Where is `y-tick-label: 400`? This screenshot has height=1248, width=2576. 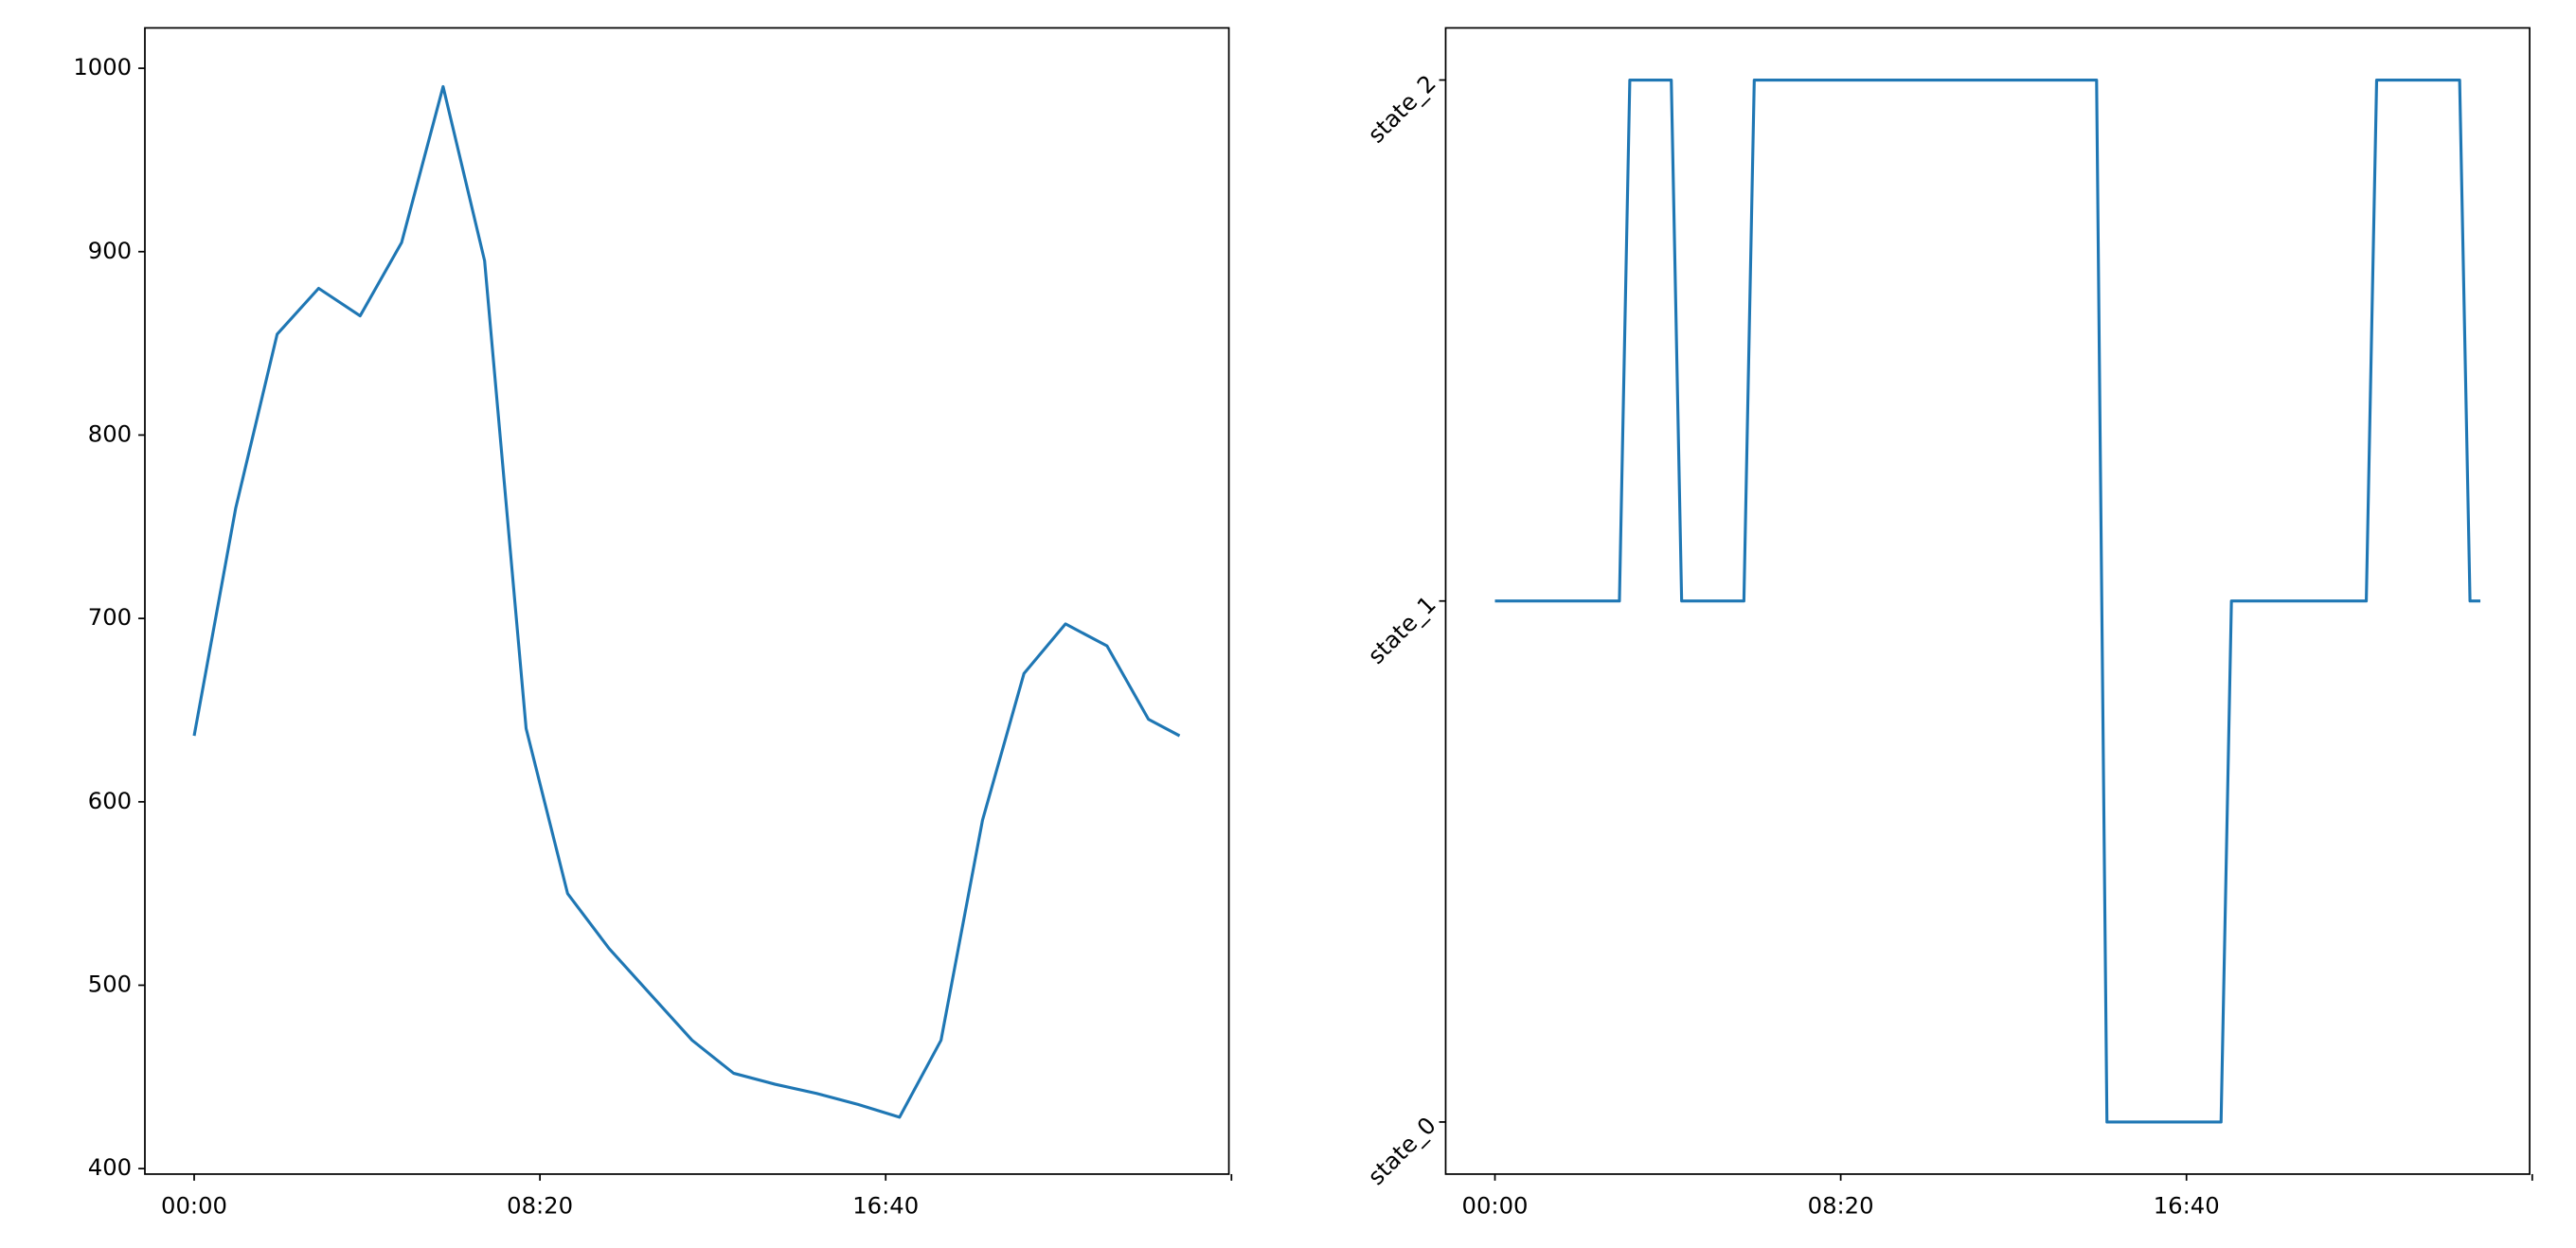 y-tick-label: 400 is located at coordinates (110, 1167).